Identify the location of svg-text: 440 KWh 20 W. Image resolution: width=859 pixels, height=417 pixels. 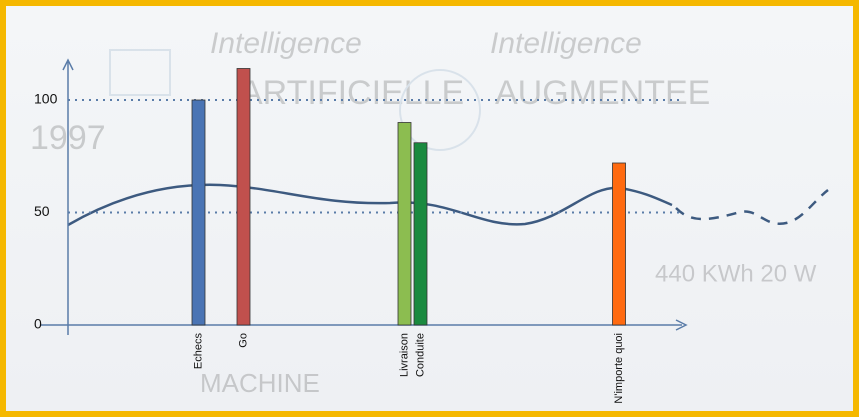
(736, 273).